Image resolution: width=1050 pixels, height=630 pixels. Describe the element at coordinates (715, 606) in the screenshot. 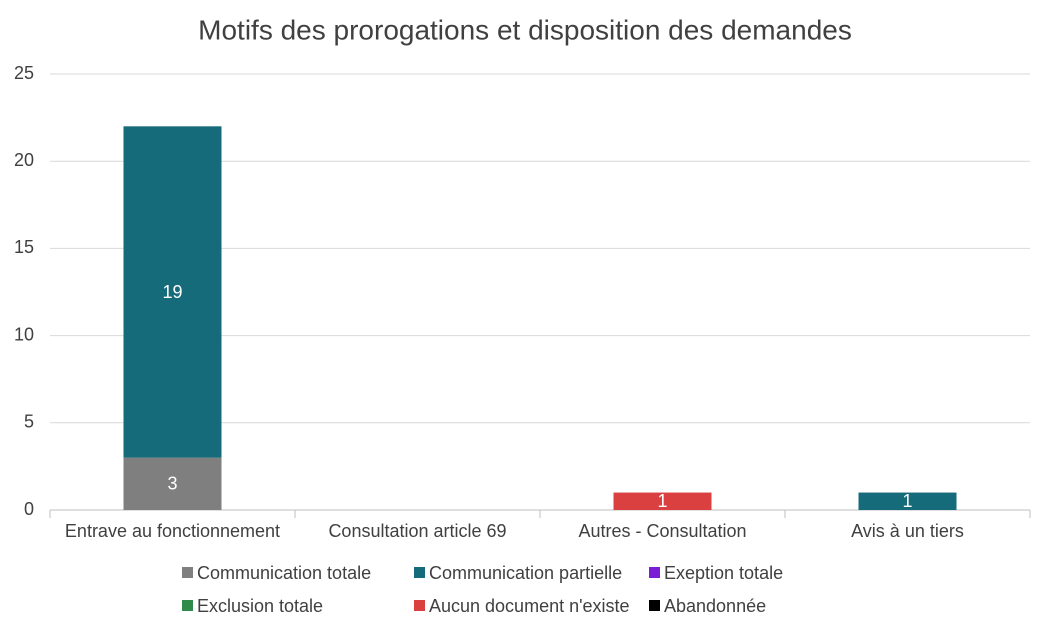

I see `legend-label: Abandonnée` at that location.